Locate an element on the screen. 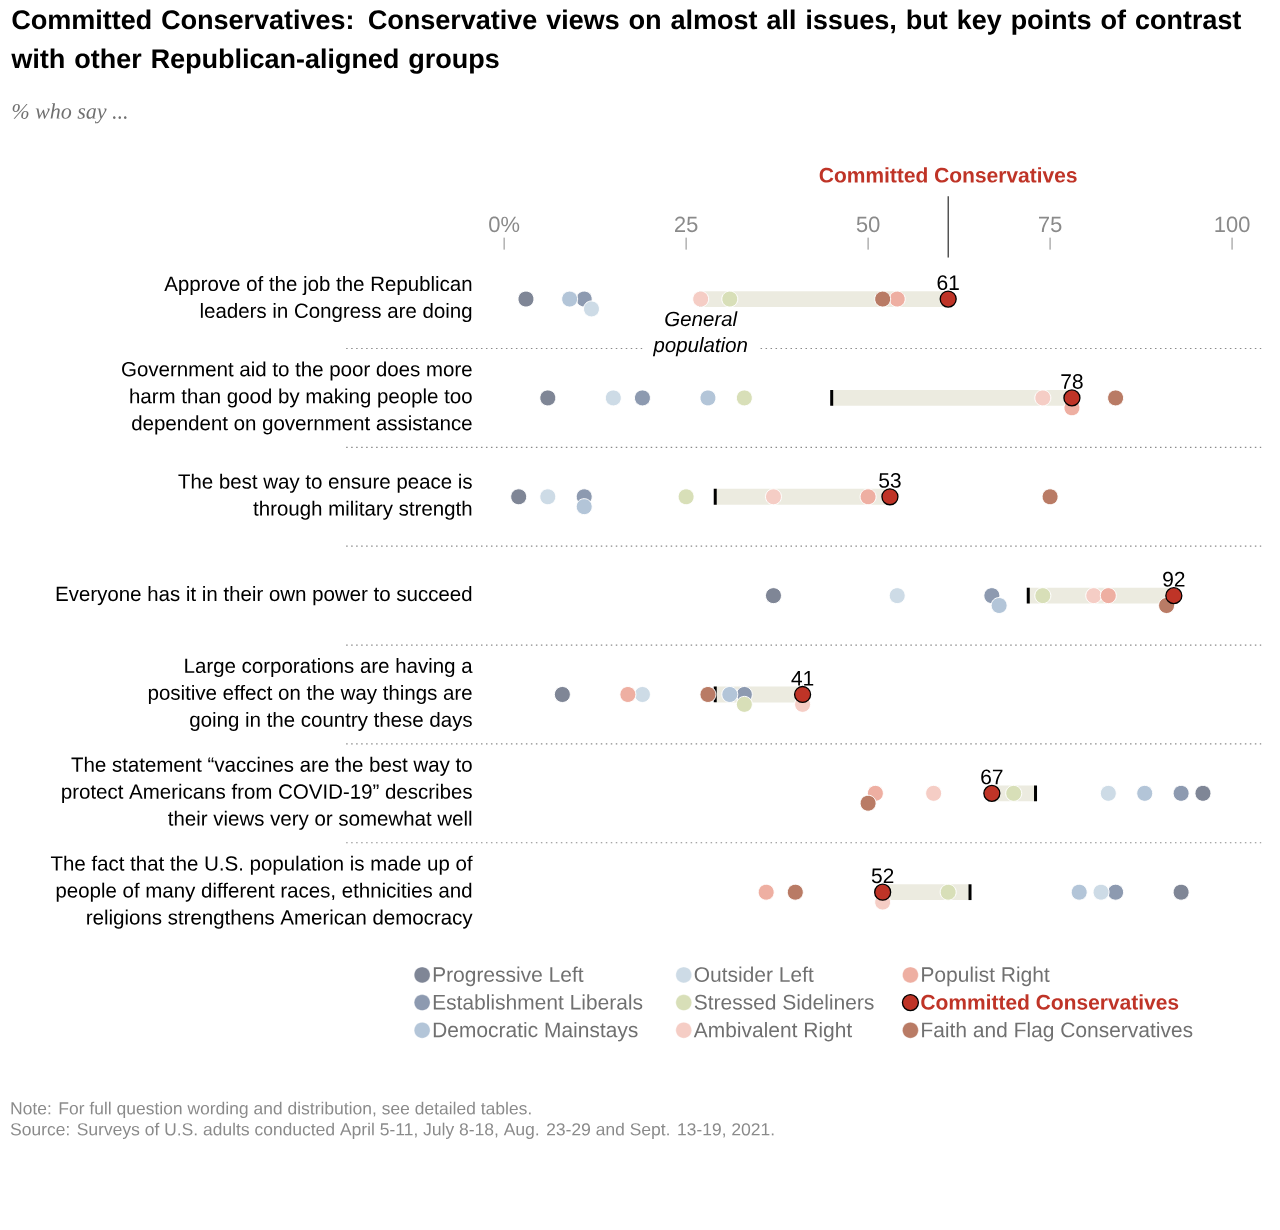  legend-label: Ambivalent Right is located at coordinates (773, 1031).